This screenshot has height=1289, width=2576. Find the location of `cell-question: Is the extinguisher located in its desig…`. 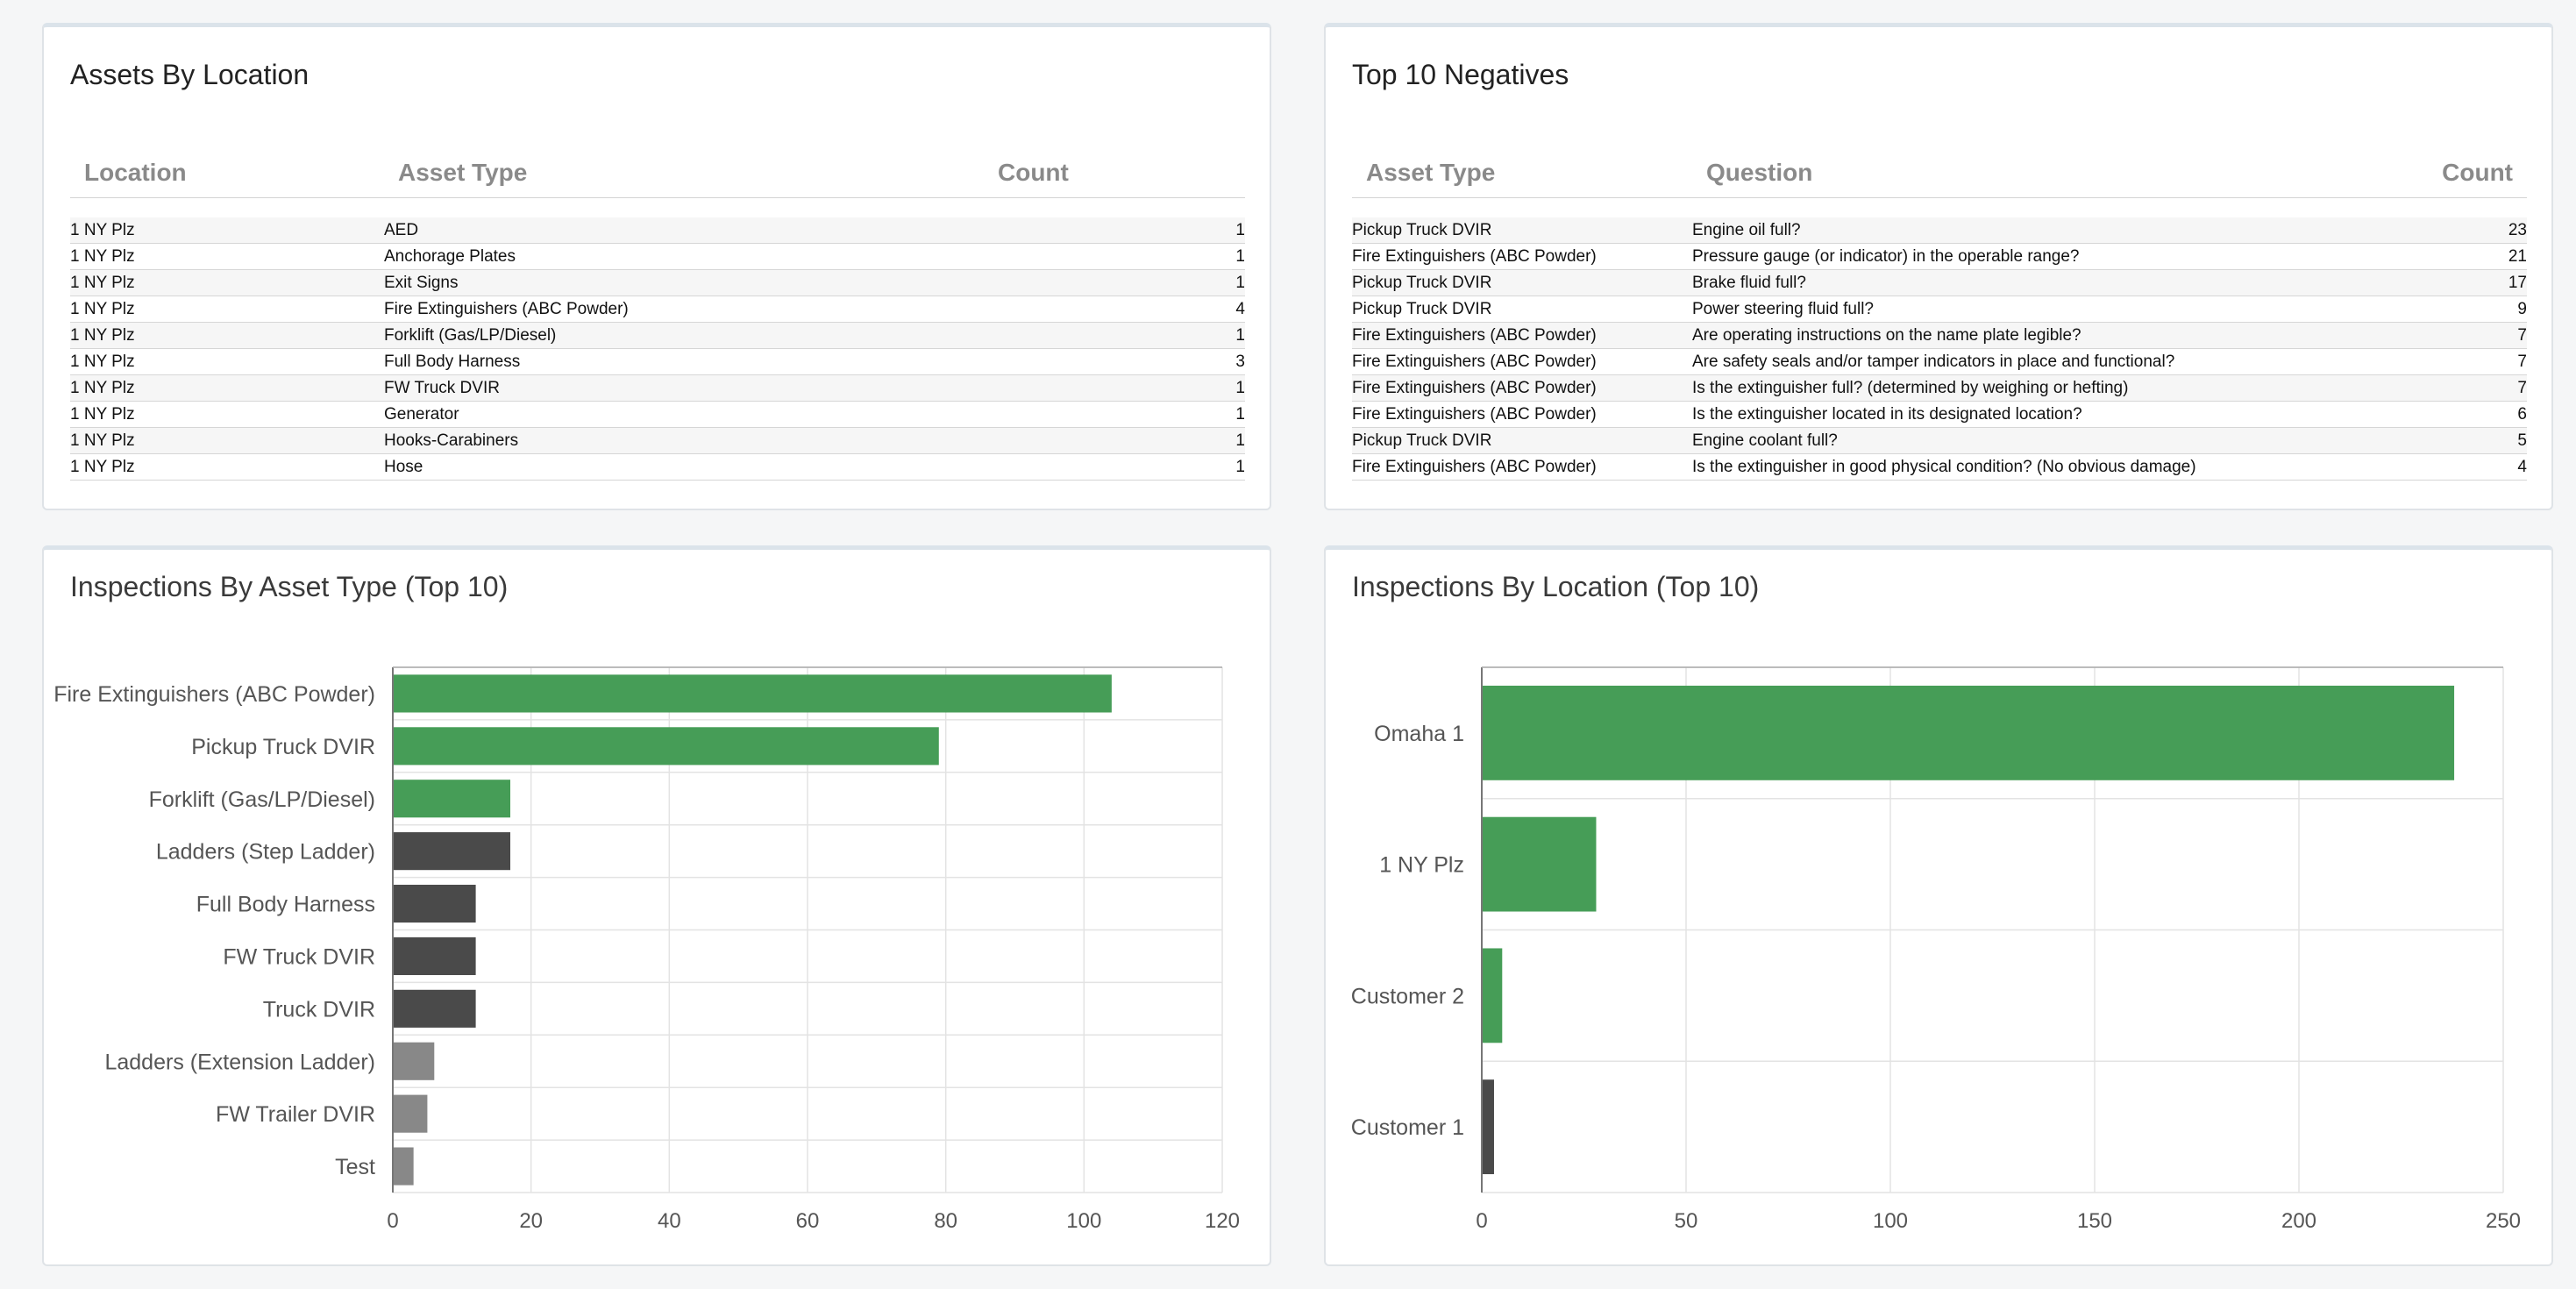

cell-question: Is the extinguisher located in its desig… is located at coordinates (2051, 414).